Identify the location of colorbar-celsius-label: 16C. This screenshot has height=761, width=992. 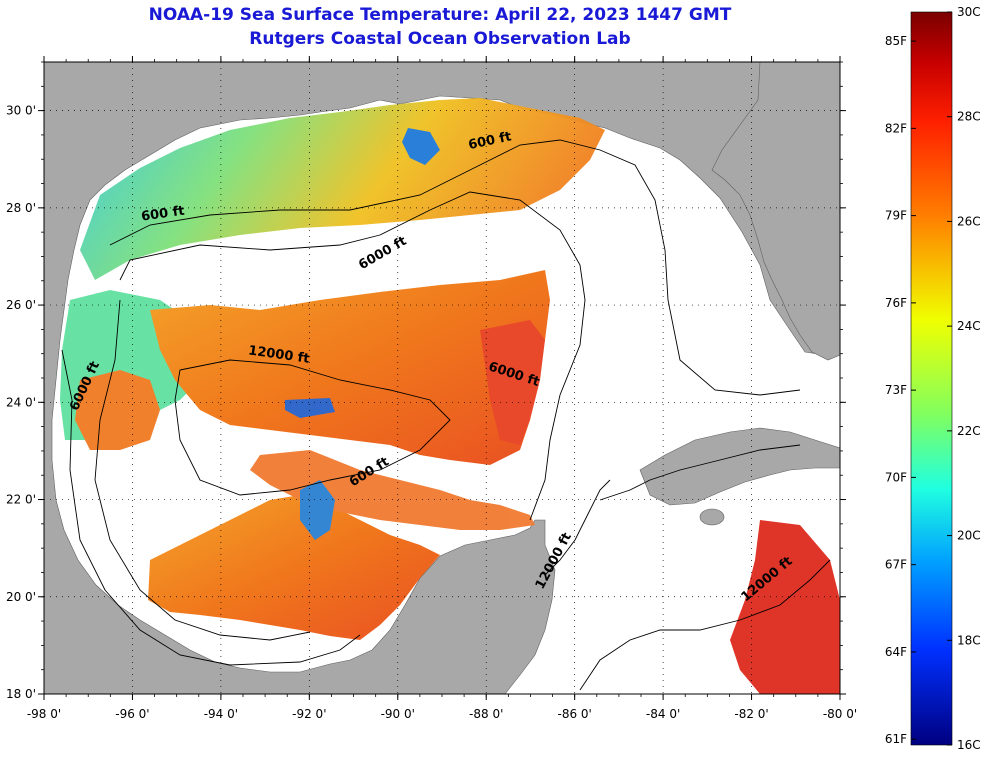
(969, 745).